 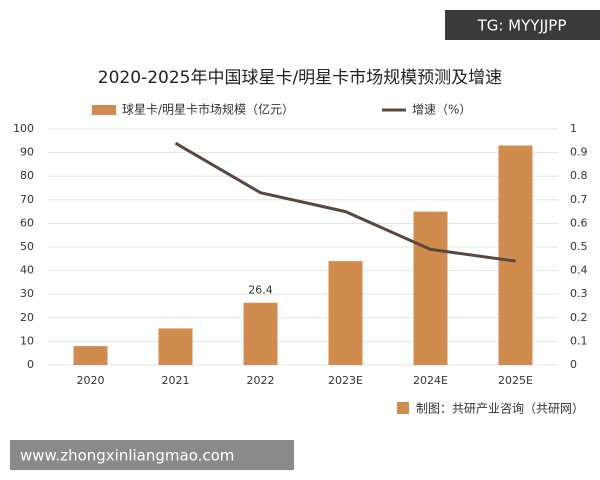 I want to click on source: 制图：共研产业咨询（共研网）, so click(x=500, y=408).